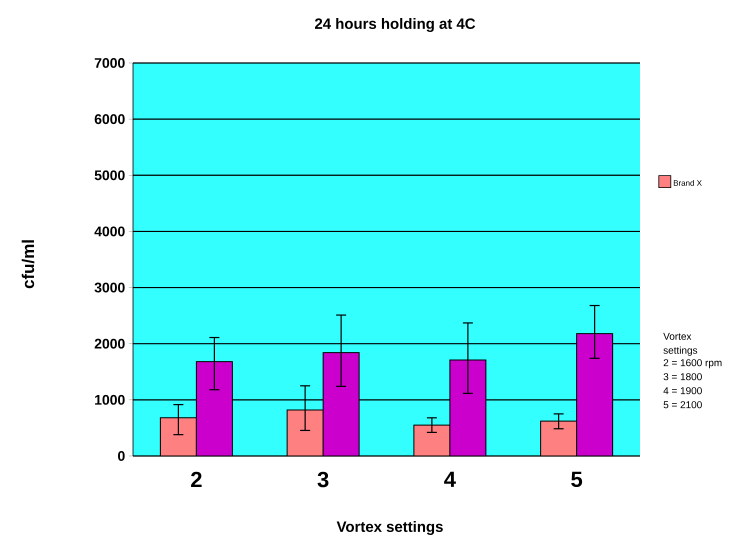  Describe the element at coordinates (680, 344) in the screenshot. I see `text: Vortex settings` at that location.